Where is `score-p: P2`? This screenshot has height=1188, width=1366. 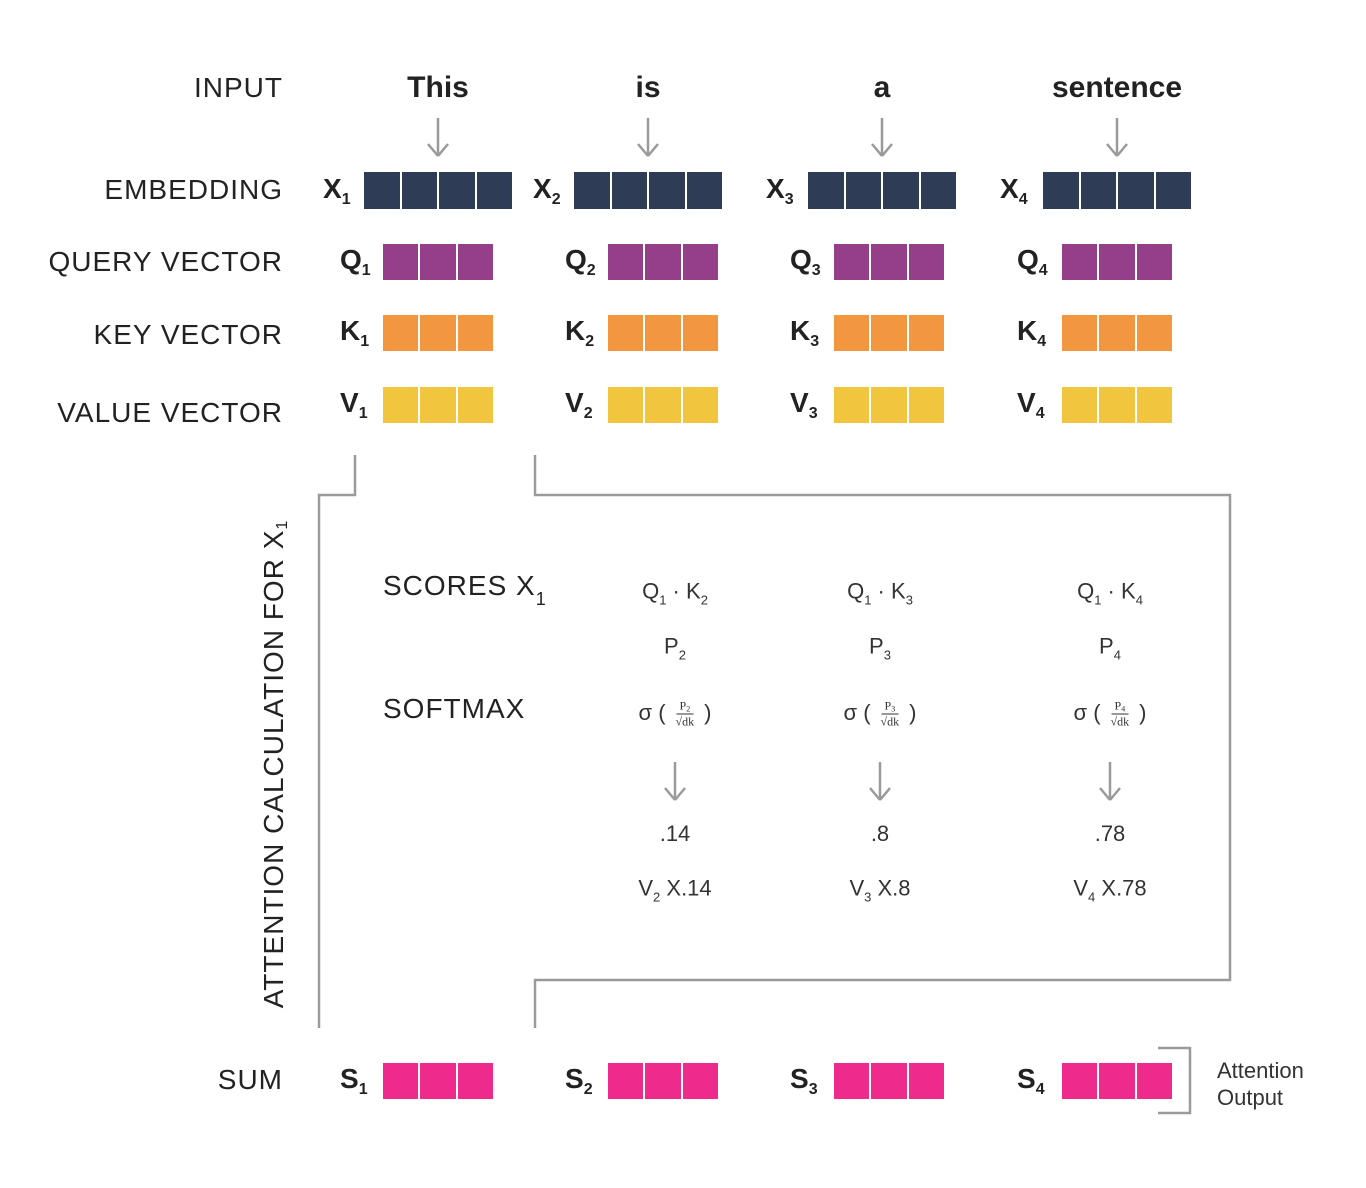 score-p: P2 is located at coordinates (675, 648).